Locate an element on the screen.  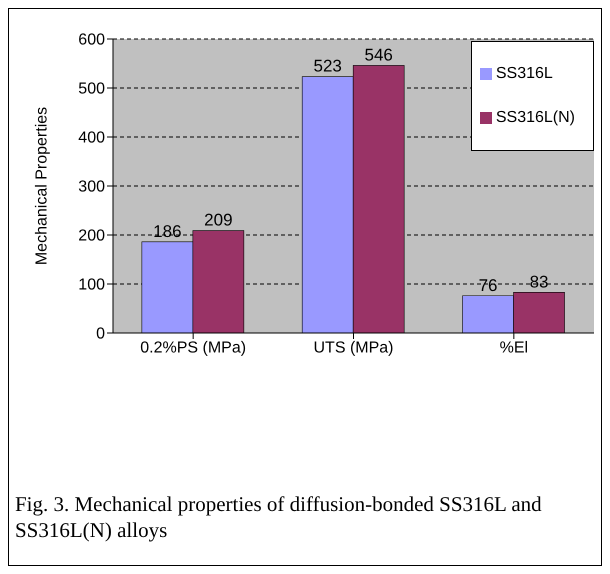
x-tick-label: 0.2%PS (MPa) is located at coordinates (193, 347).